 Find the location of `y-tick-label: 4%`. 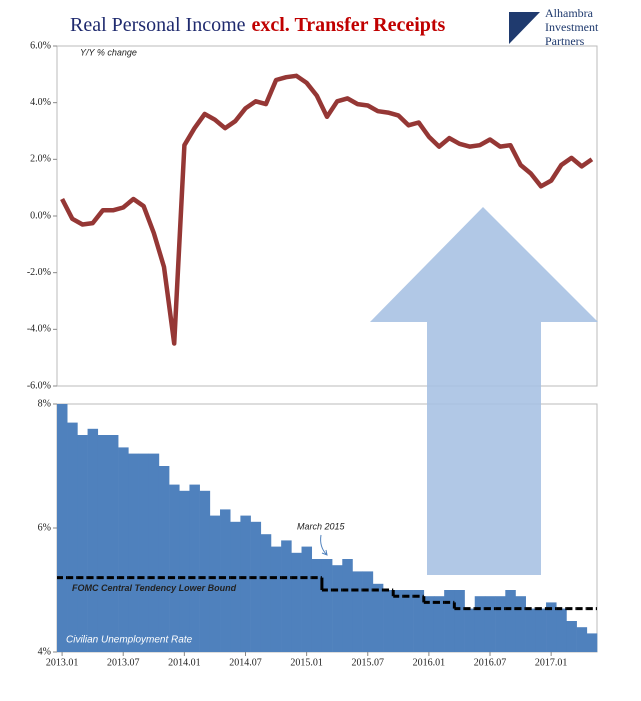

y-tick-label: 4% is located at coordinates (44, 651).